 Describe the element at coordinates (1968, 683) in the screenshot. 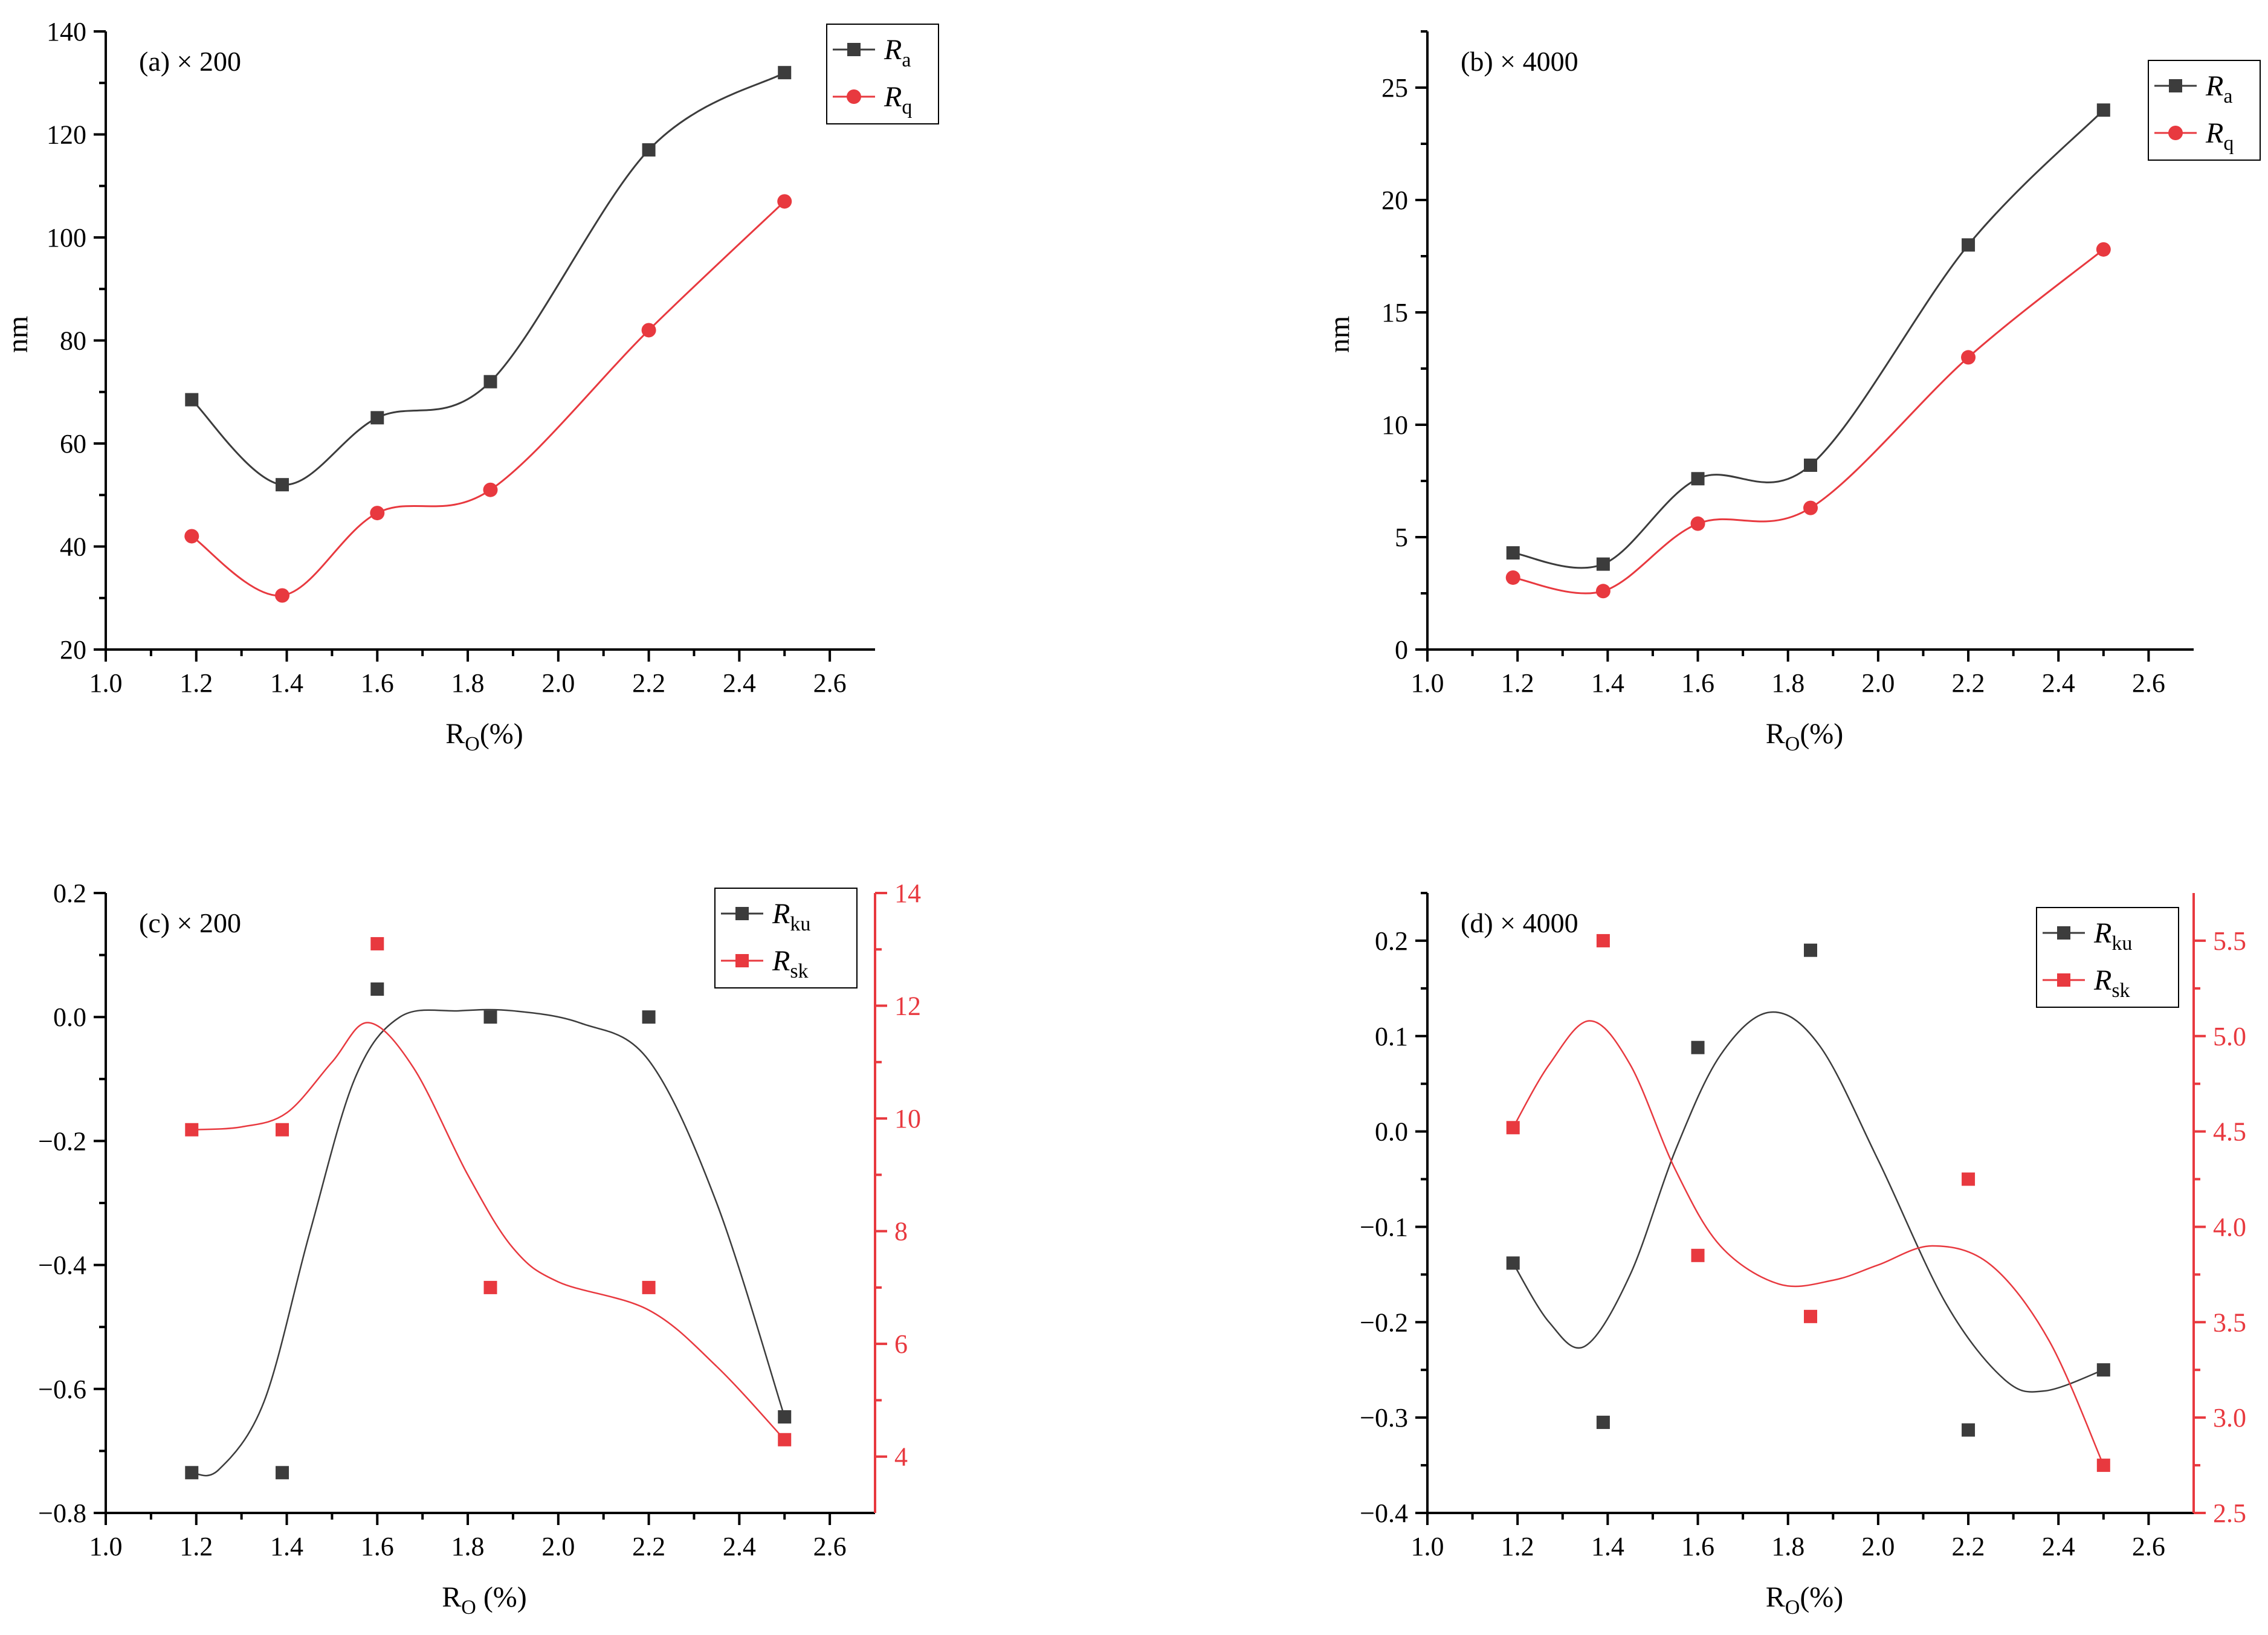

I see `x-tick-label: 2.2` at that location.